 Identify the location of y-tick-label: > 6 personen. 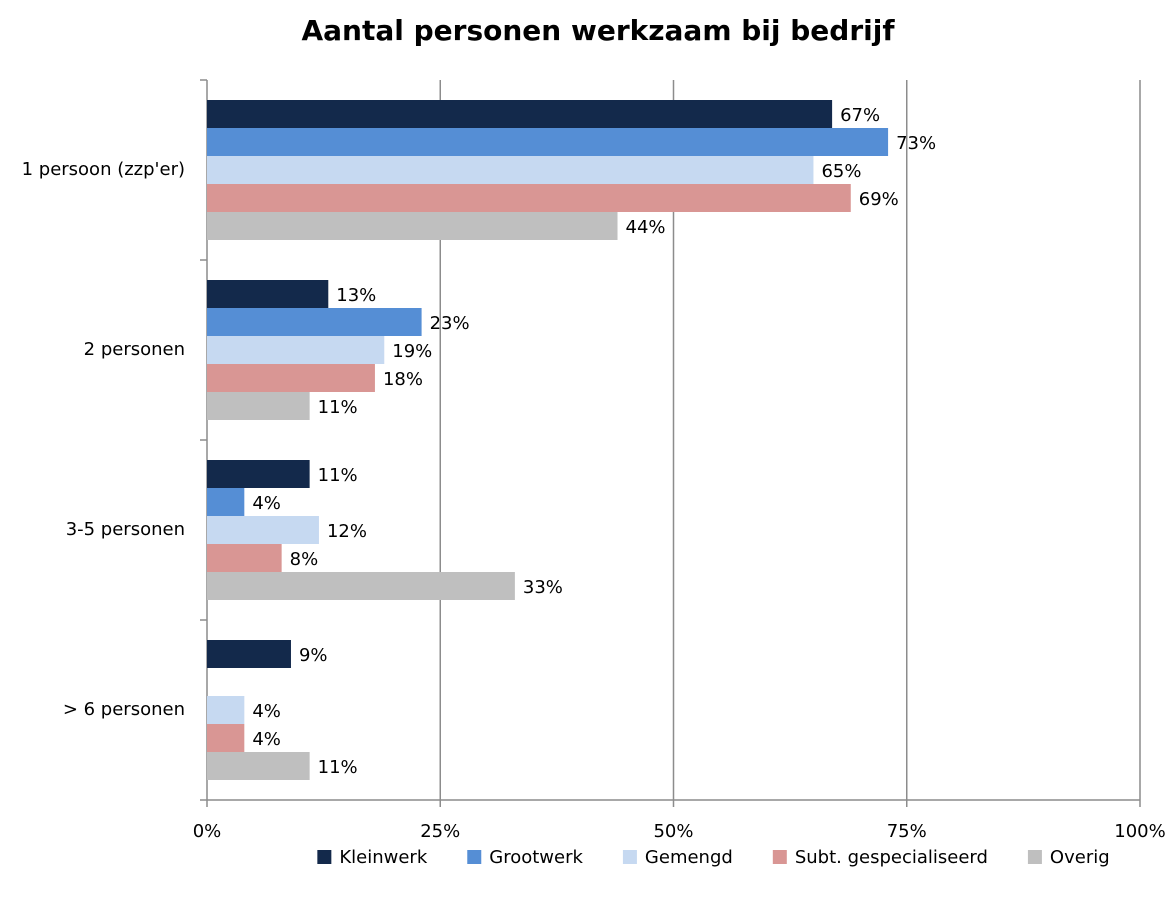
(124, 709).